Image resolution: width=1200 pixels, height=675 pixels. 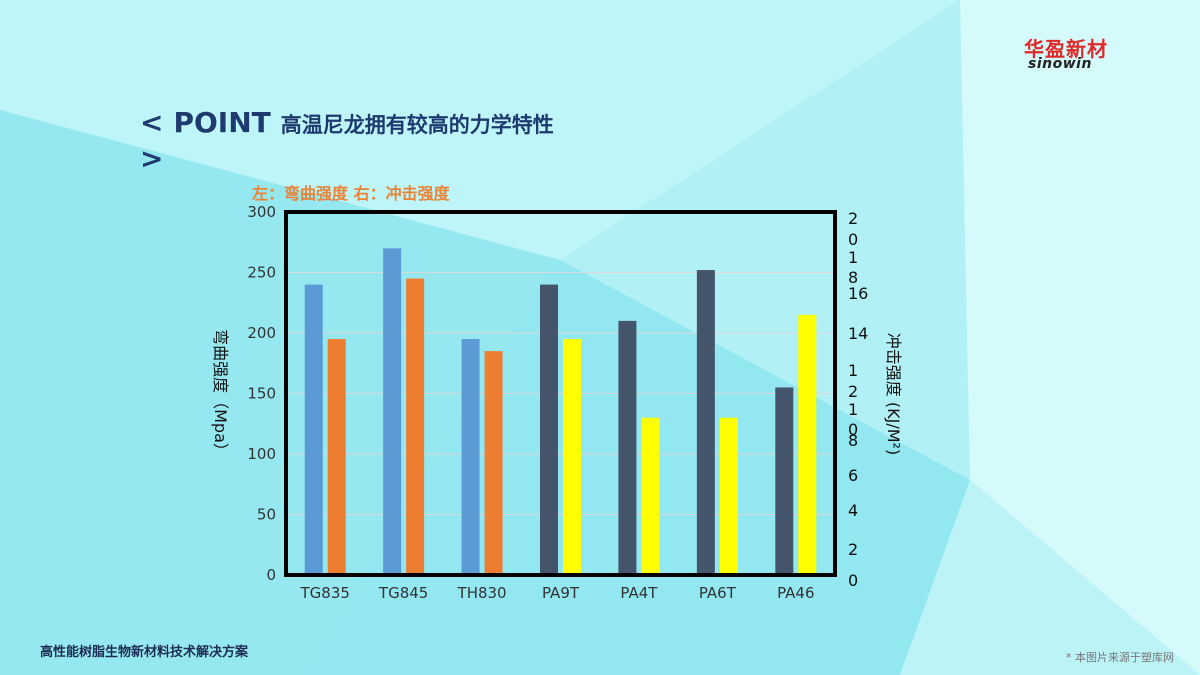 I want to click on title-prefix: <, so click(x=152, y=122).